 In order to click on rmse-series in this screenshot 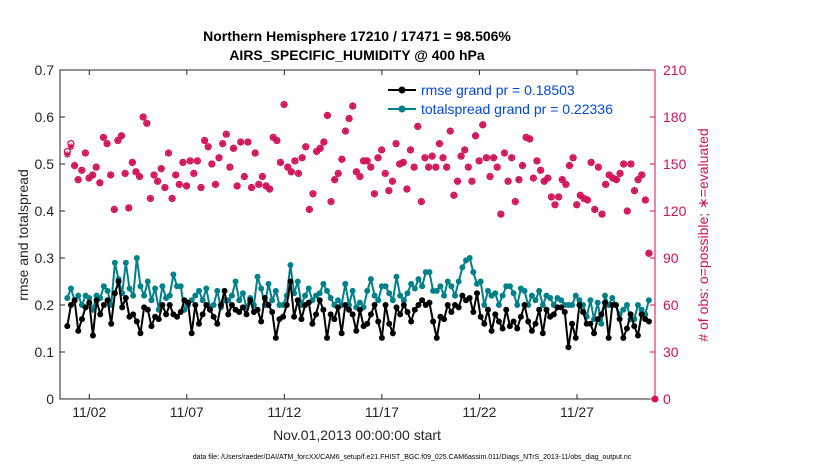, I will do `click(358, 314)`.